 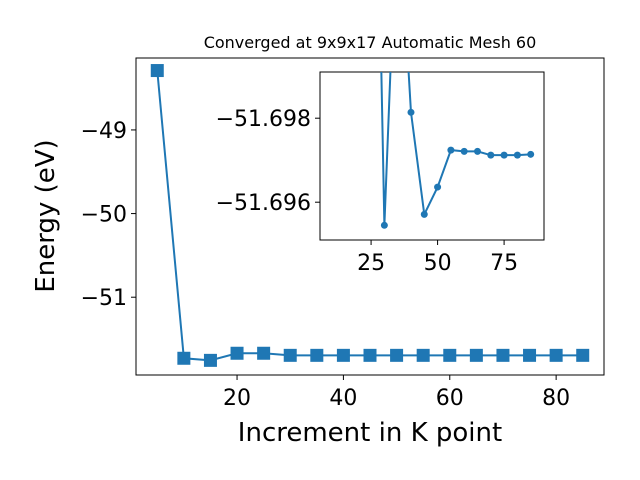 What do you see at coordinates (438, 263) in the screenshot?
I see `x-tick-label: 50` at bounding box center [438, 263].